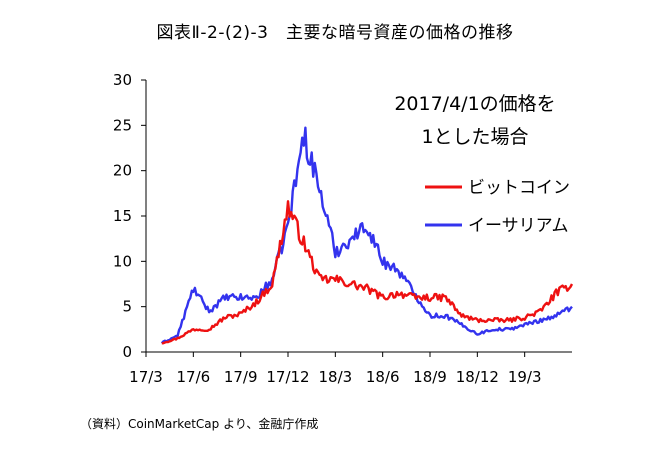 This screenshot has height=459, width=670. I want to click on x-tick-label: 18/12, so click(477, 377).